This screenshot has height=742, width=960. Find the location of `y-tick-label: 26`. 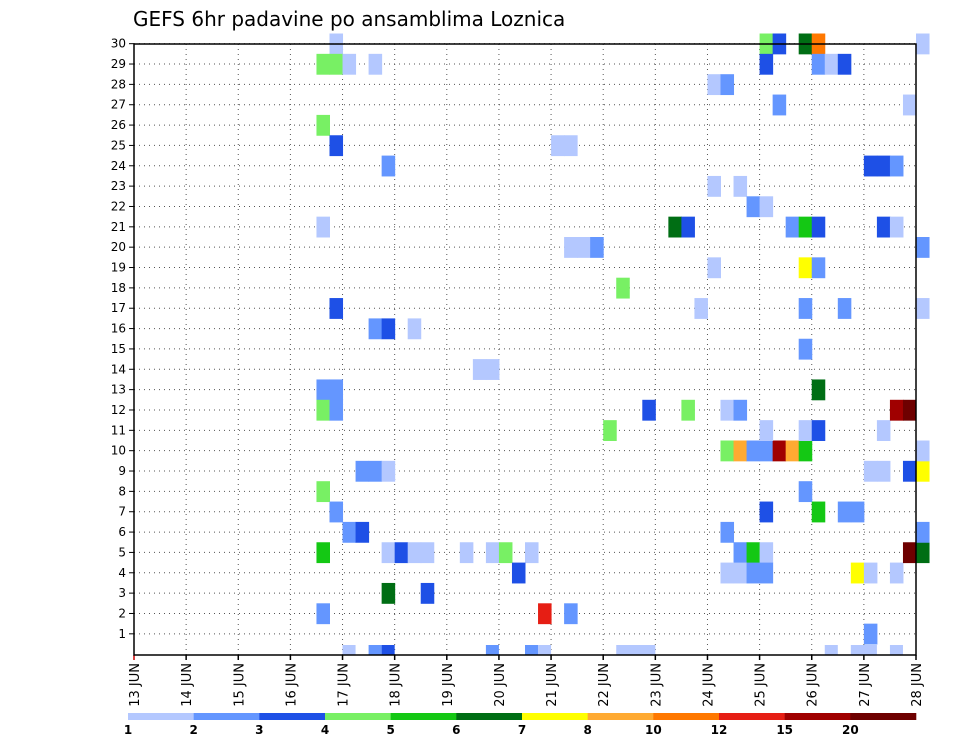

y-tick-label: 26 is located at coordinates (118, 125).